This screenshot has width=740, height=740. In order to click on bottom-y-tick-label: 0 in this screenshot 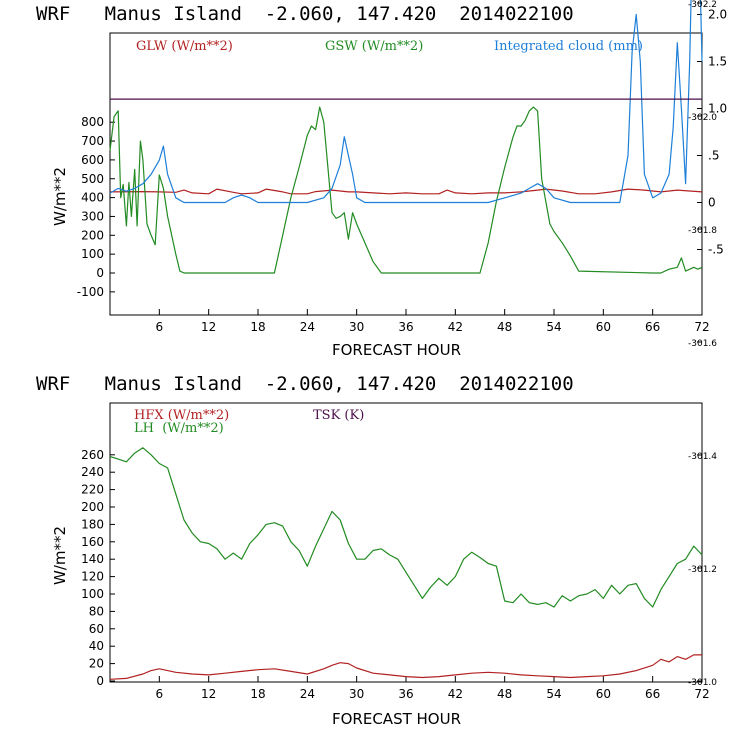, I will do `click(100, 681)`.